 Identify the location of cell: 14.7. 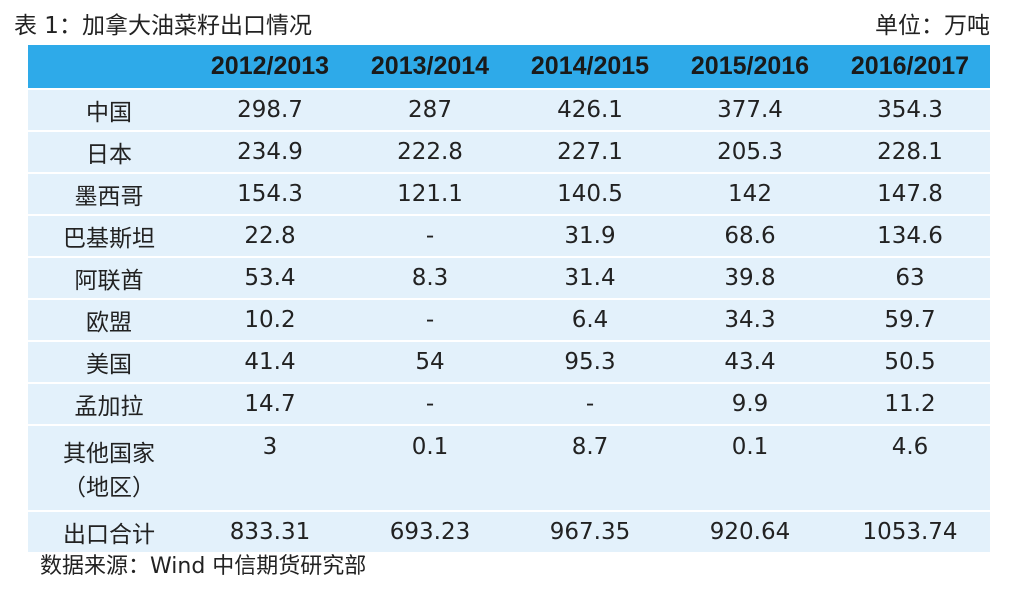
(270, 403).